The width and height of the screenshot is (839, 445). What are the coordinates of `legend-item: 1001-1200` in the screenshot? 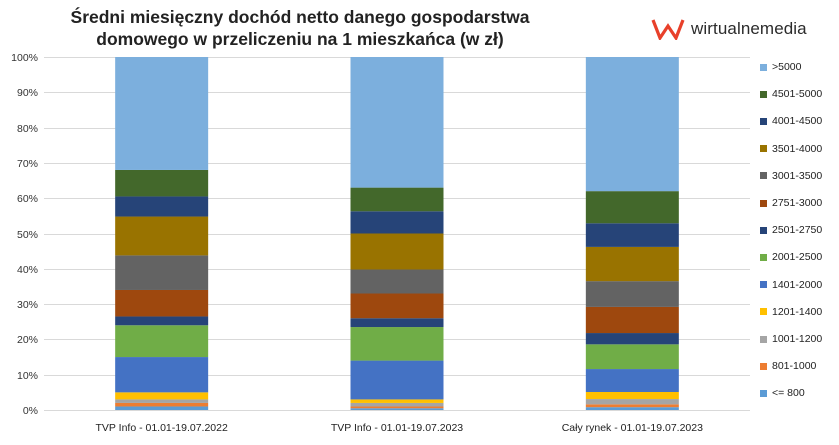 It's located at (791, 339).